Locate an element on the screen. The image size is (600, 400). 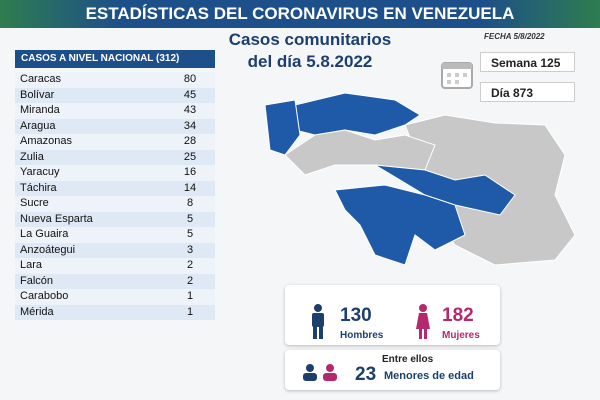
table-row: Yaracuy 16 is located at coordinates (115, 173).